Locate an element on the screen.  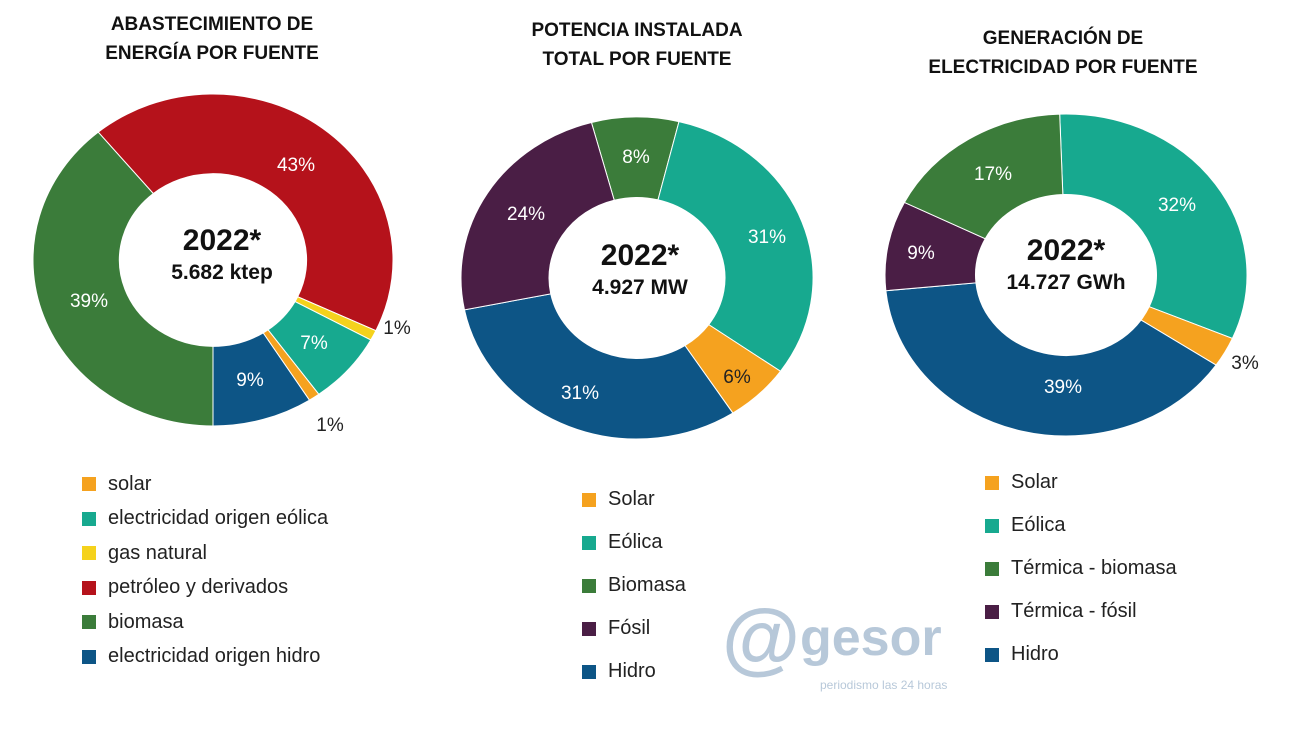
legend-item: Fósil is located at coordinates (634, 628).